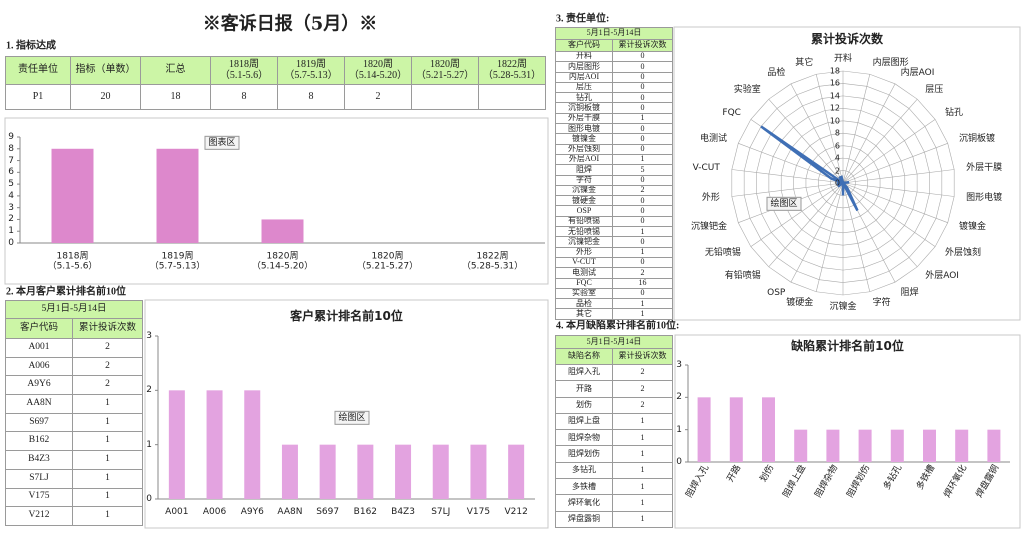 The height and width of the screenshot is (553, 1024). Describe the element at coordinates (584, 56) in the screenshot. I see `table-cell: 开料` at that location.